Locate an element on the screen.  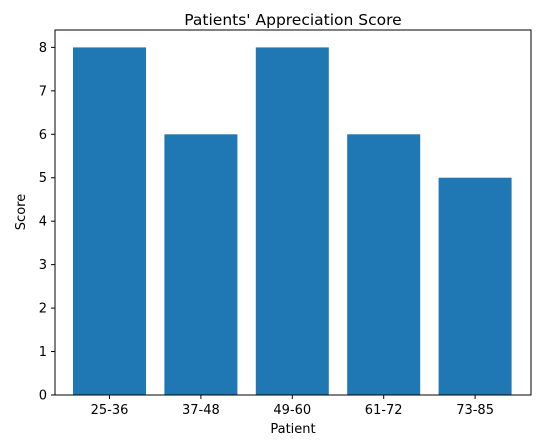
y-axis-label: Score is located at coordinates (21, 212).